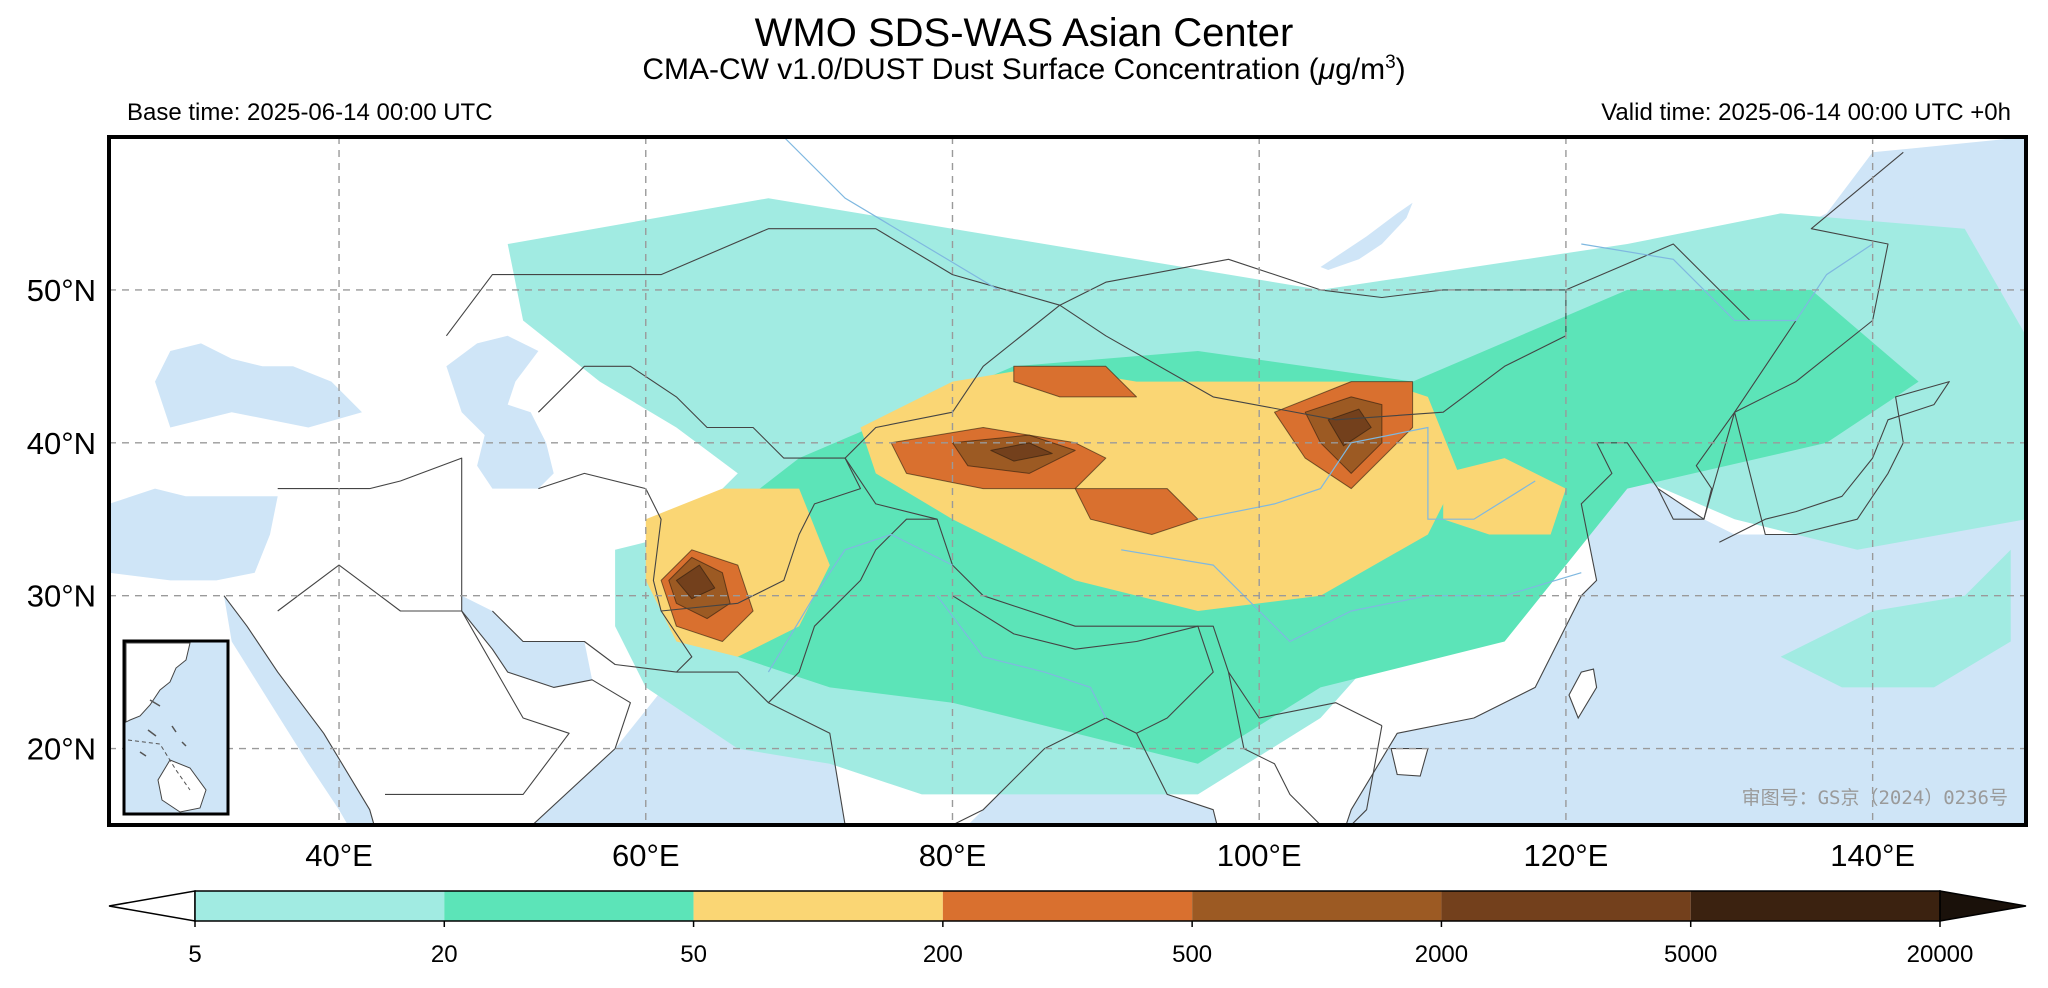 The height and width of the screenshot is (988, 2048). Describe the element at coordinates (1312, 282) in the screenshot. I see `border-mongolia-russia` at that location.